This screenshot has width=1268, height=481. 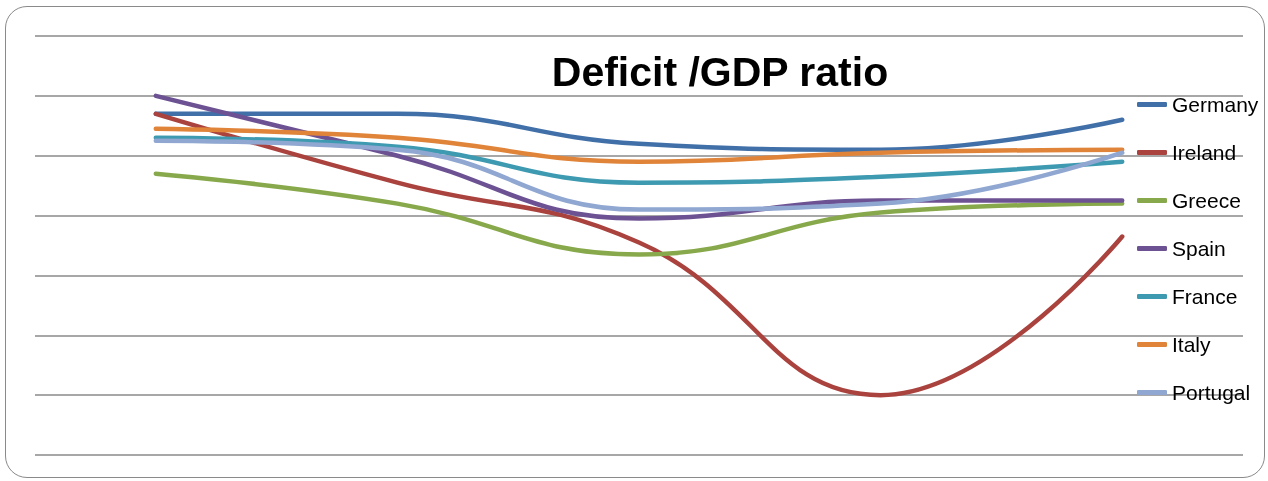 What do you see at coordinates (1211, 392) in the screenshot?
I see `legend-label: Portugal` at bounding box center [1211, 392].